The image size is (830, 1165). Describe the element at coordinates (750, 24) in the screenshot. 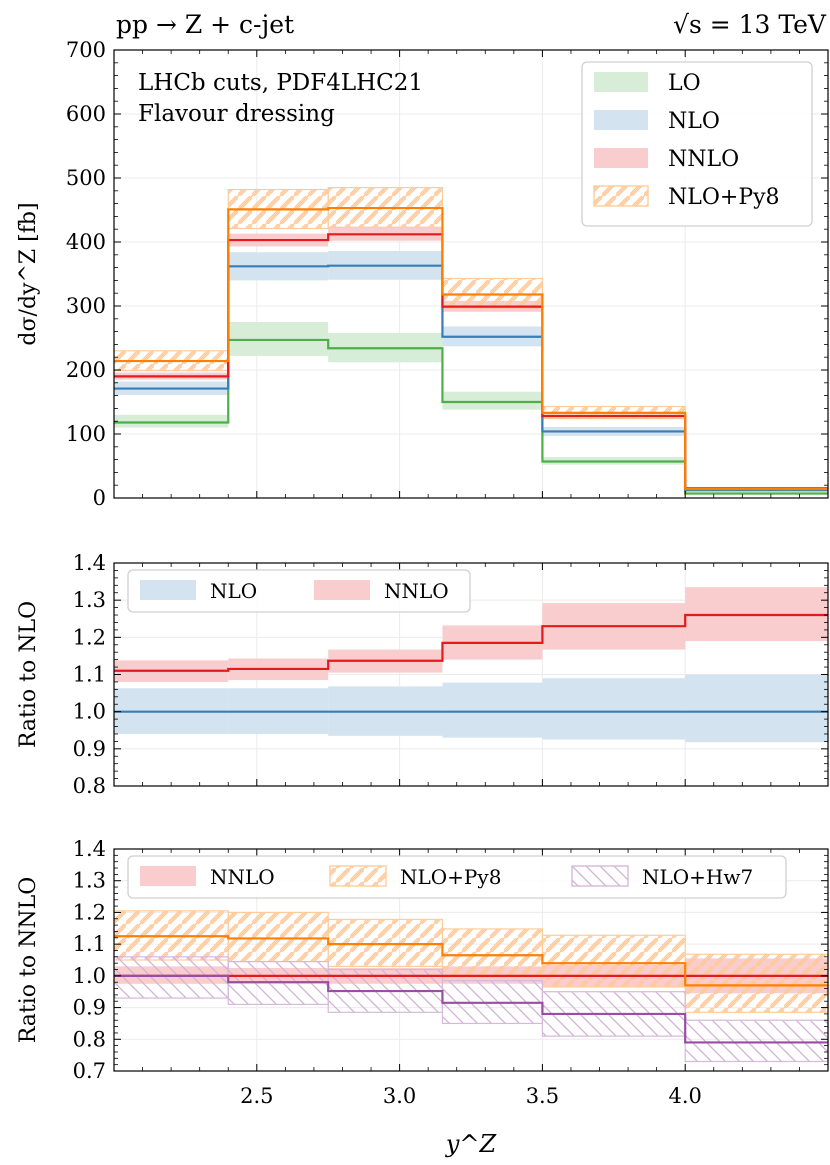

I see `title-right: √s = 13 TeV` at that location.